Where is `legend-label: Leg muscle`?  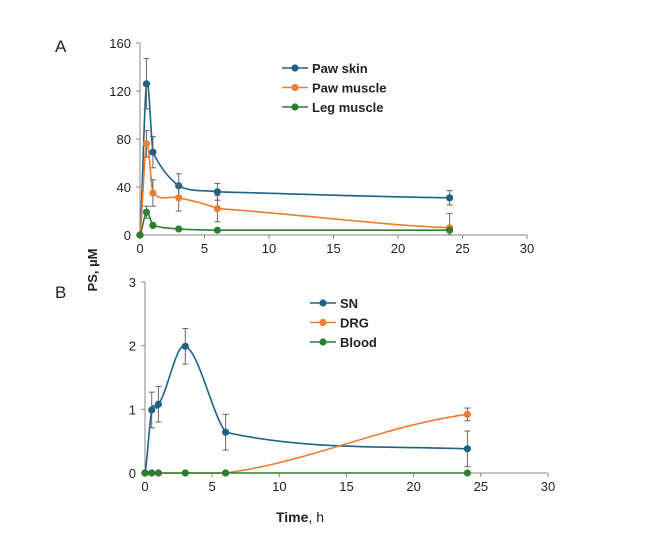 legend-label: Leg muscle is located at coordinates (348, 107).